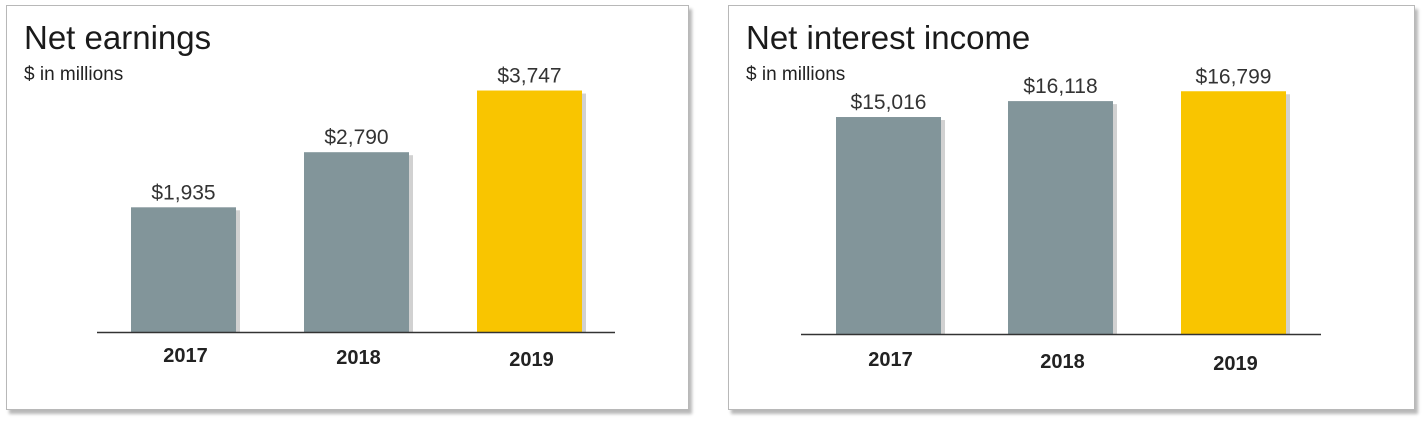  Describe the element at coordinates (356, 137) in the screenshot. I see `data-label-2018: $2,790` at that location.